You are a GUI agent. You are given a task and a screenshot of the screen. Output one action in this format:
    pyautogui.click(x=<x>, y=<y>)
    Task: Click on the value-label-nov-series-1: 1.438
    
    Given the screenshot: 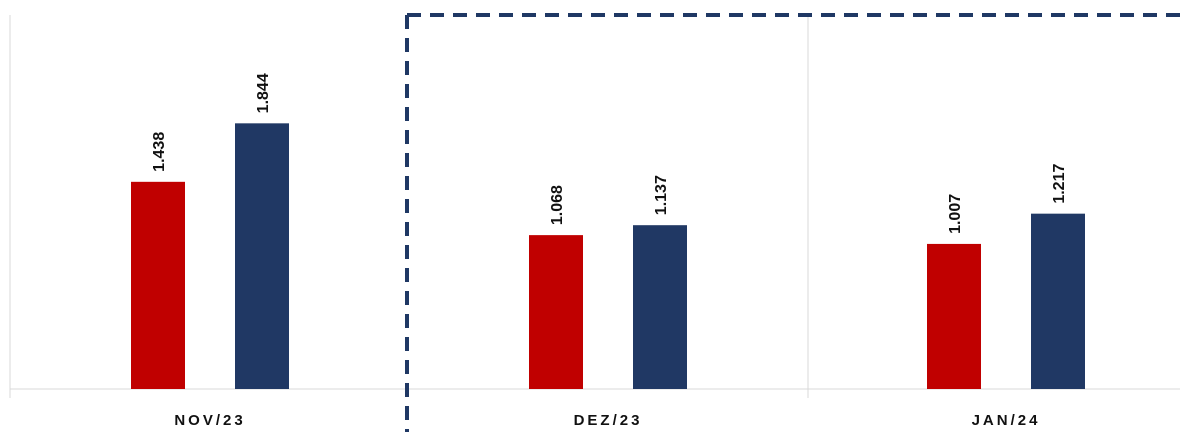 What is the action you would take?
    pyautogui.click(x=159, y=152)
    